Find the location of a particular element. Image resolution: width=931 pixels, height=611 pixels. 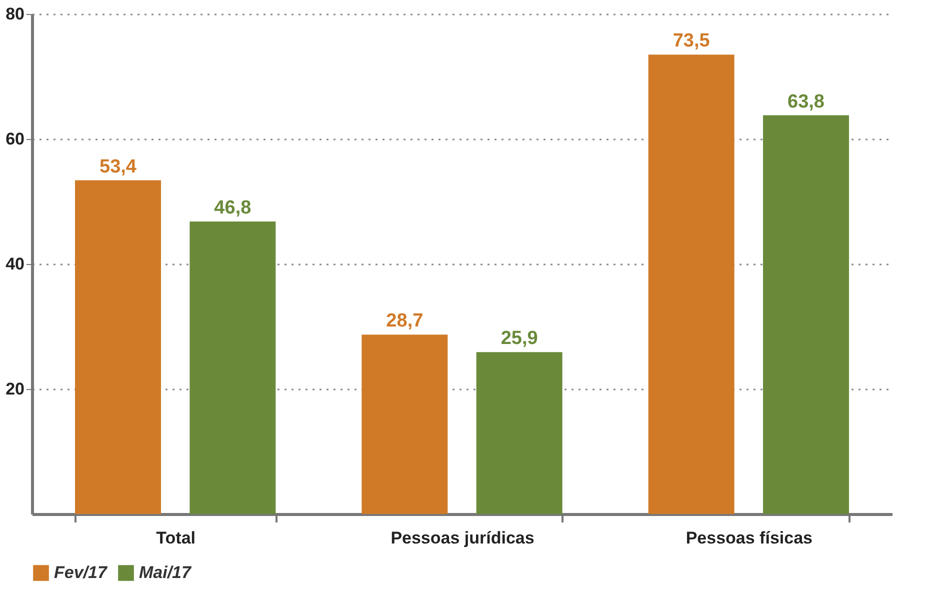

data-label: 25,9 is located at coordinates (519, 339).